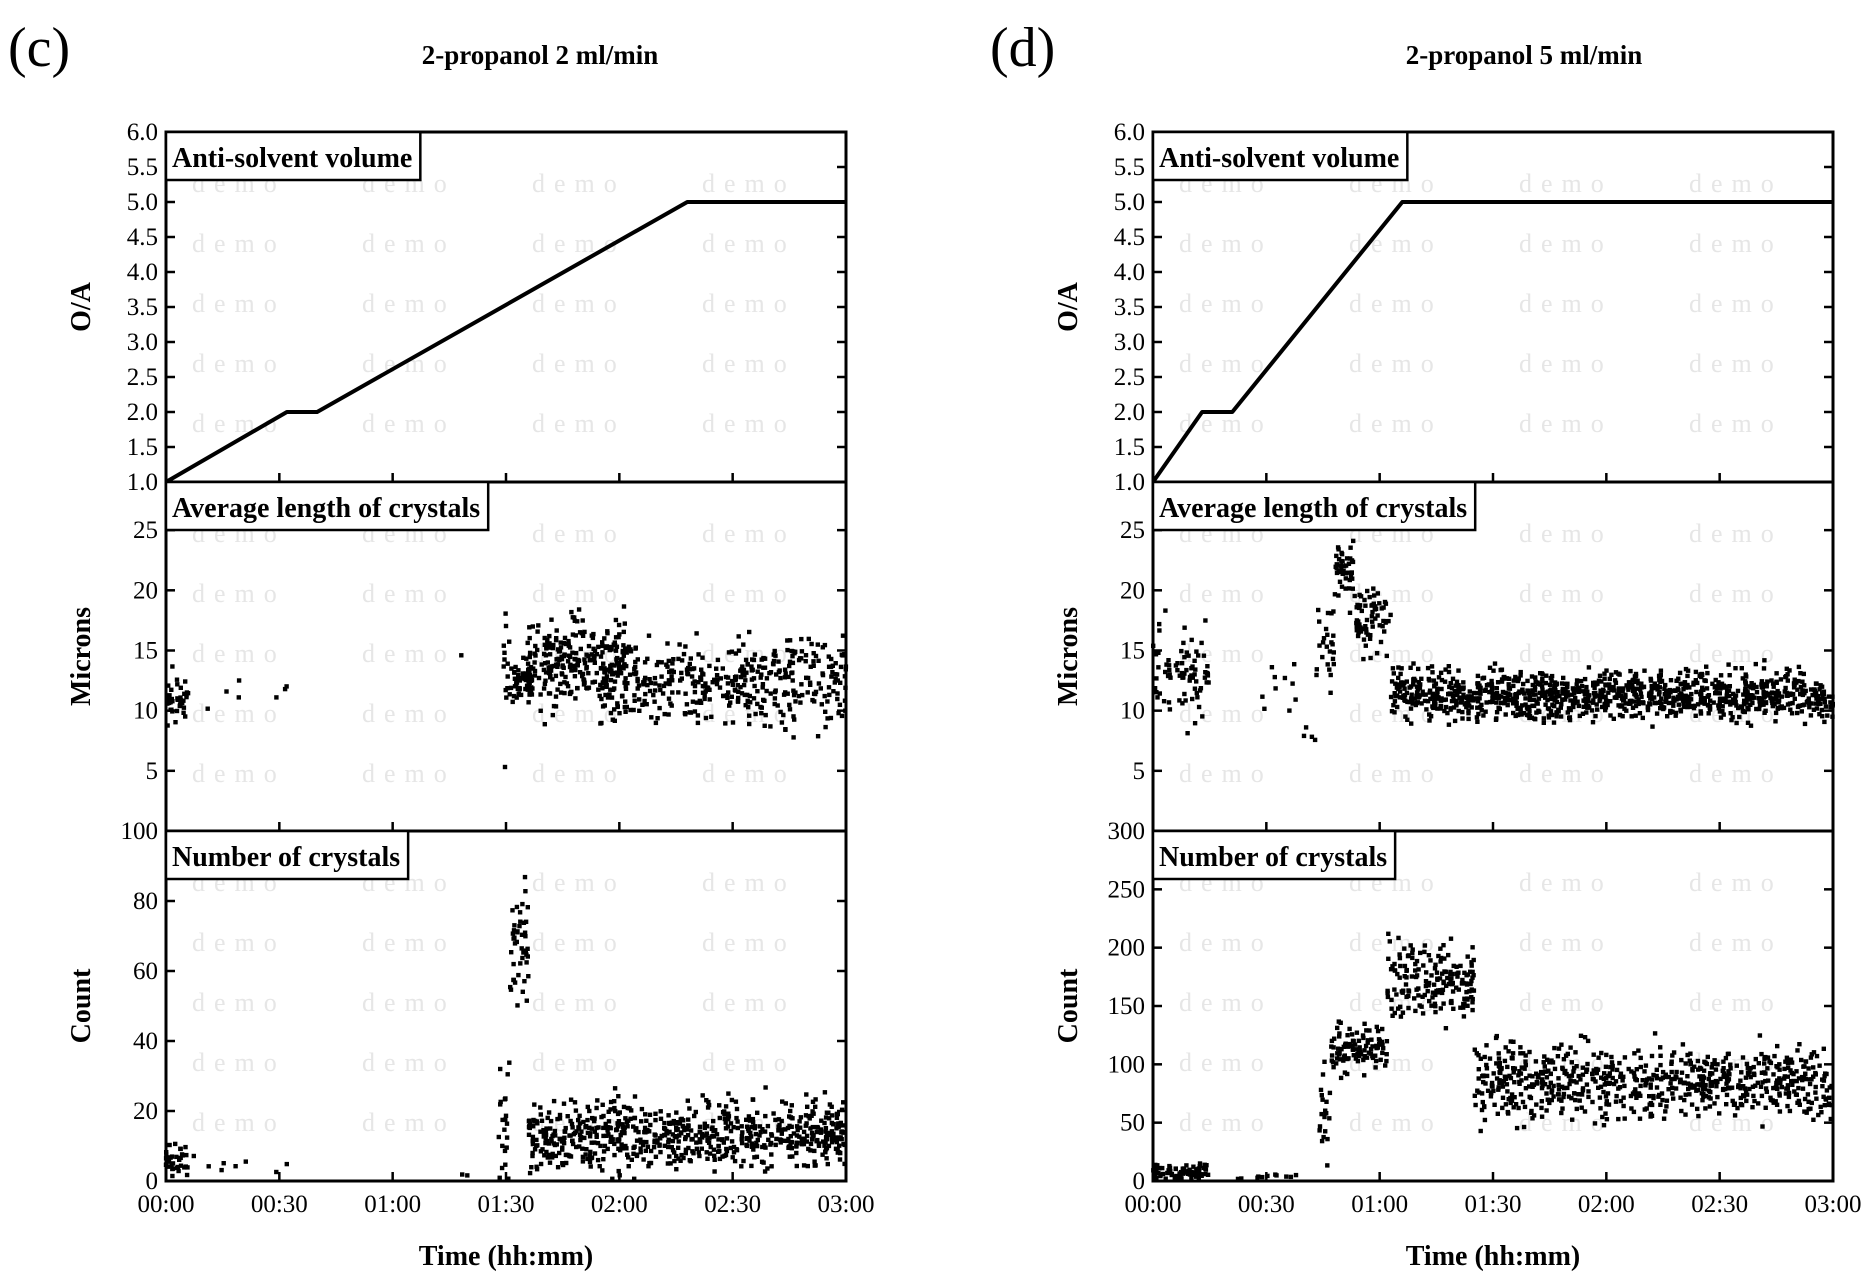 The width and height of the screenshot is (1875, 1288). What do you see at coordinates (1274, 855) in the screenshot?
I see `subplot-title-box` at bounding box center [1274, 855].